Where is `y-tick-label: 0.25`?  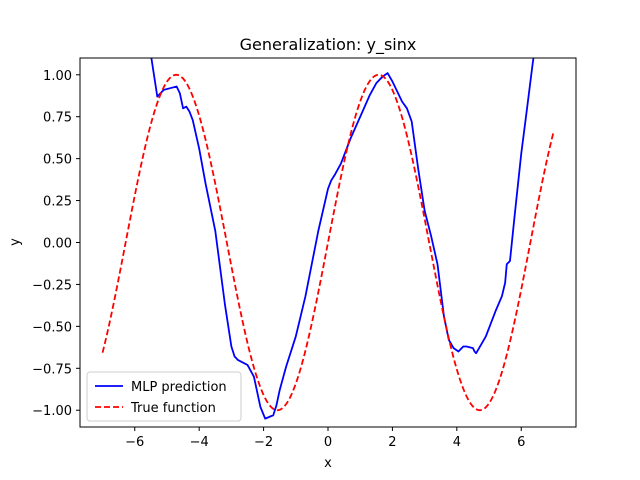
y-tick-label: 0.25 is located at coordinates (57, 202).